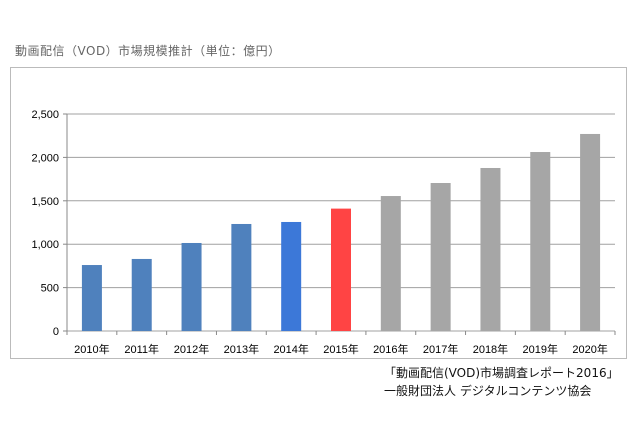 Image resolution: width=640 pixels, height=425 pixels. I want to click on y-tick-label: 1,000, so click(45, 245).